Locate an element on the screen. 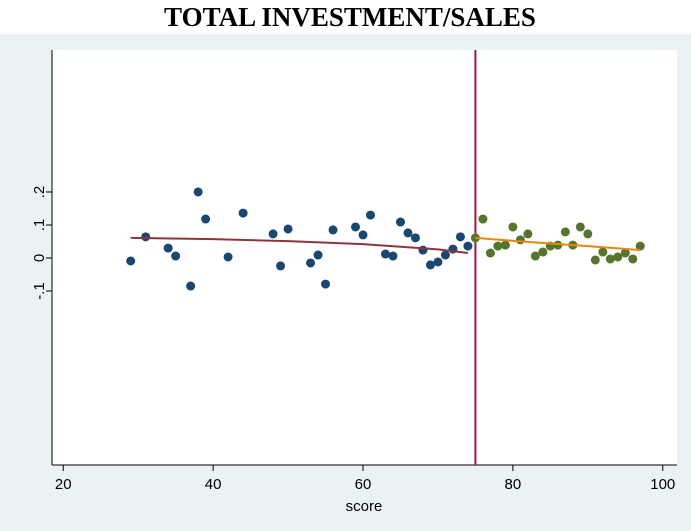  x-tick-label: 40 is located at coordinates (213, 484).